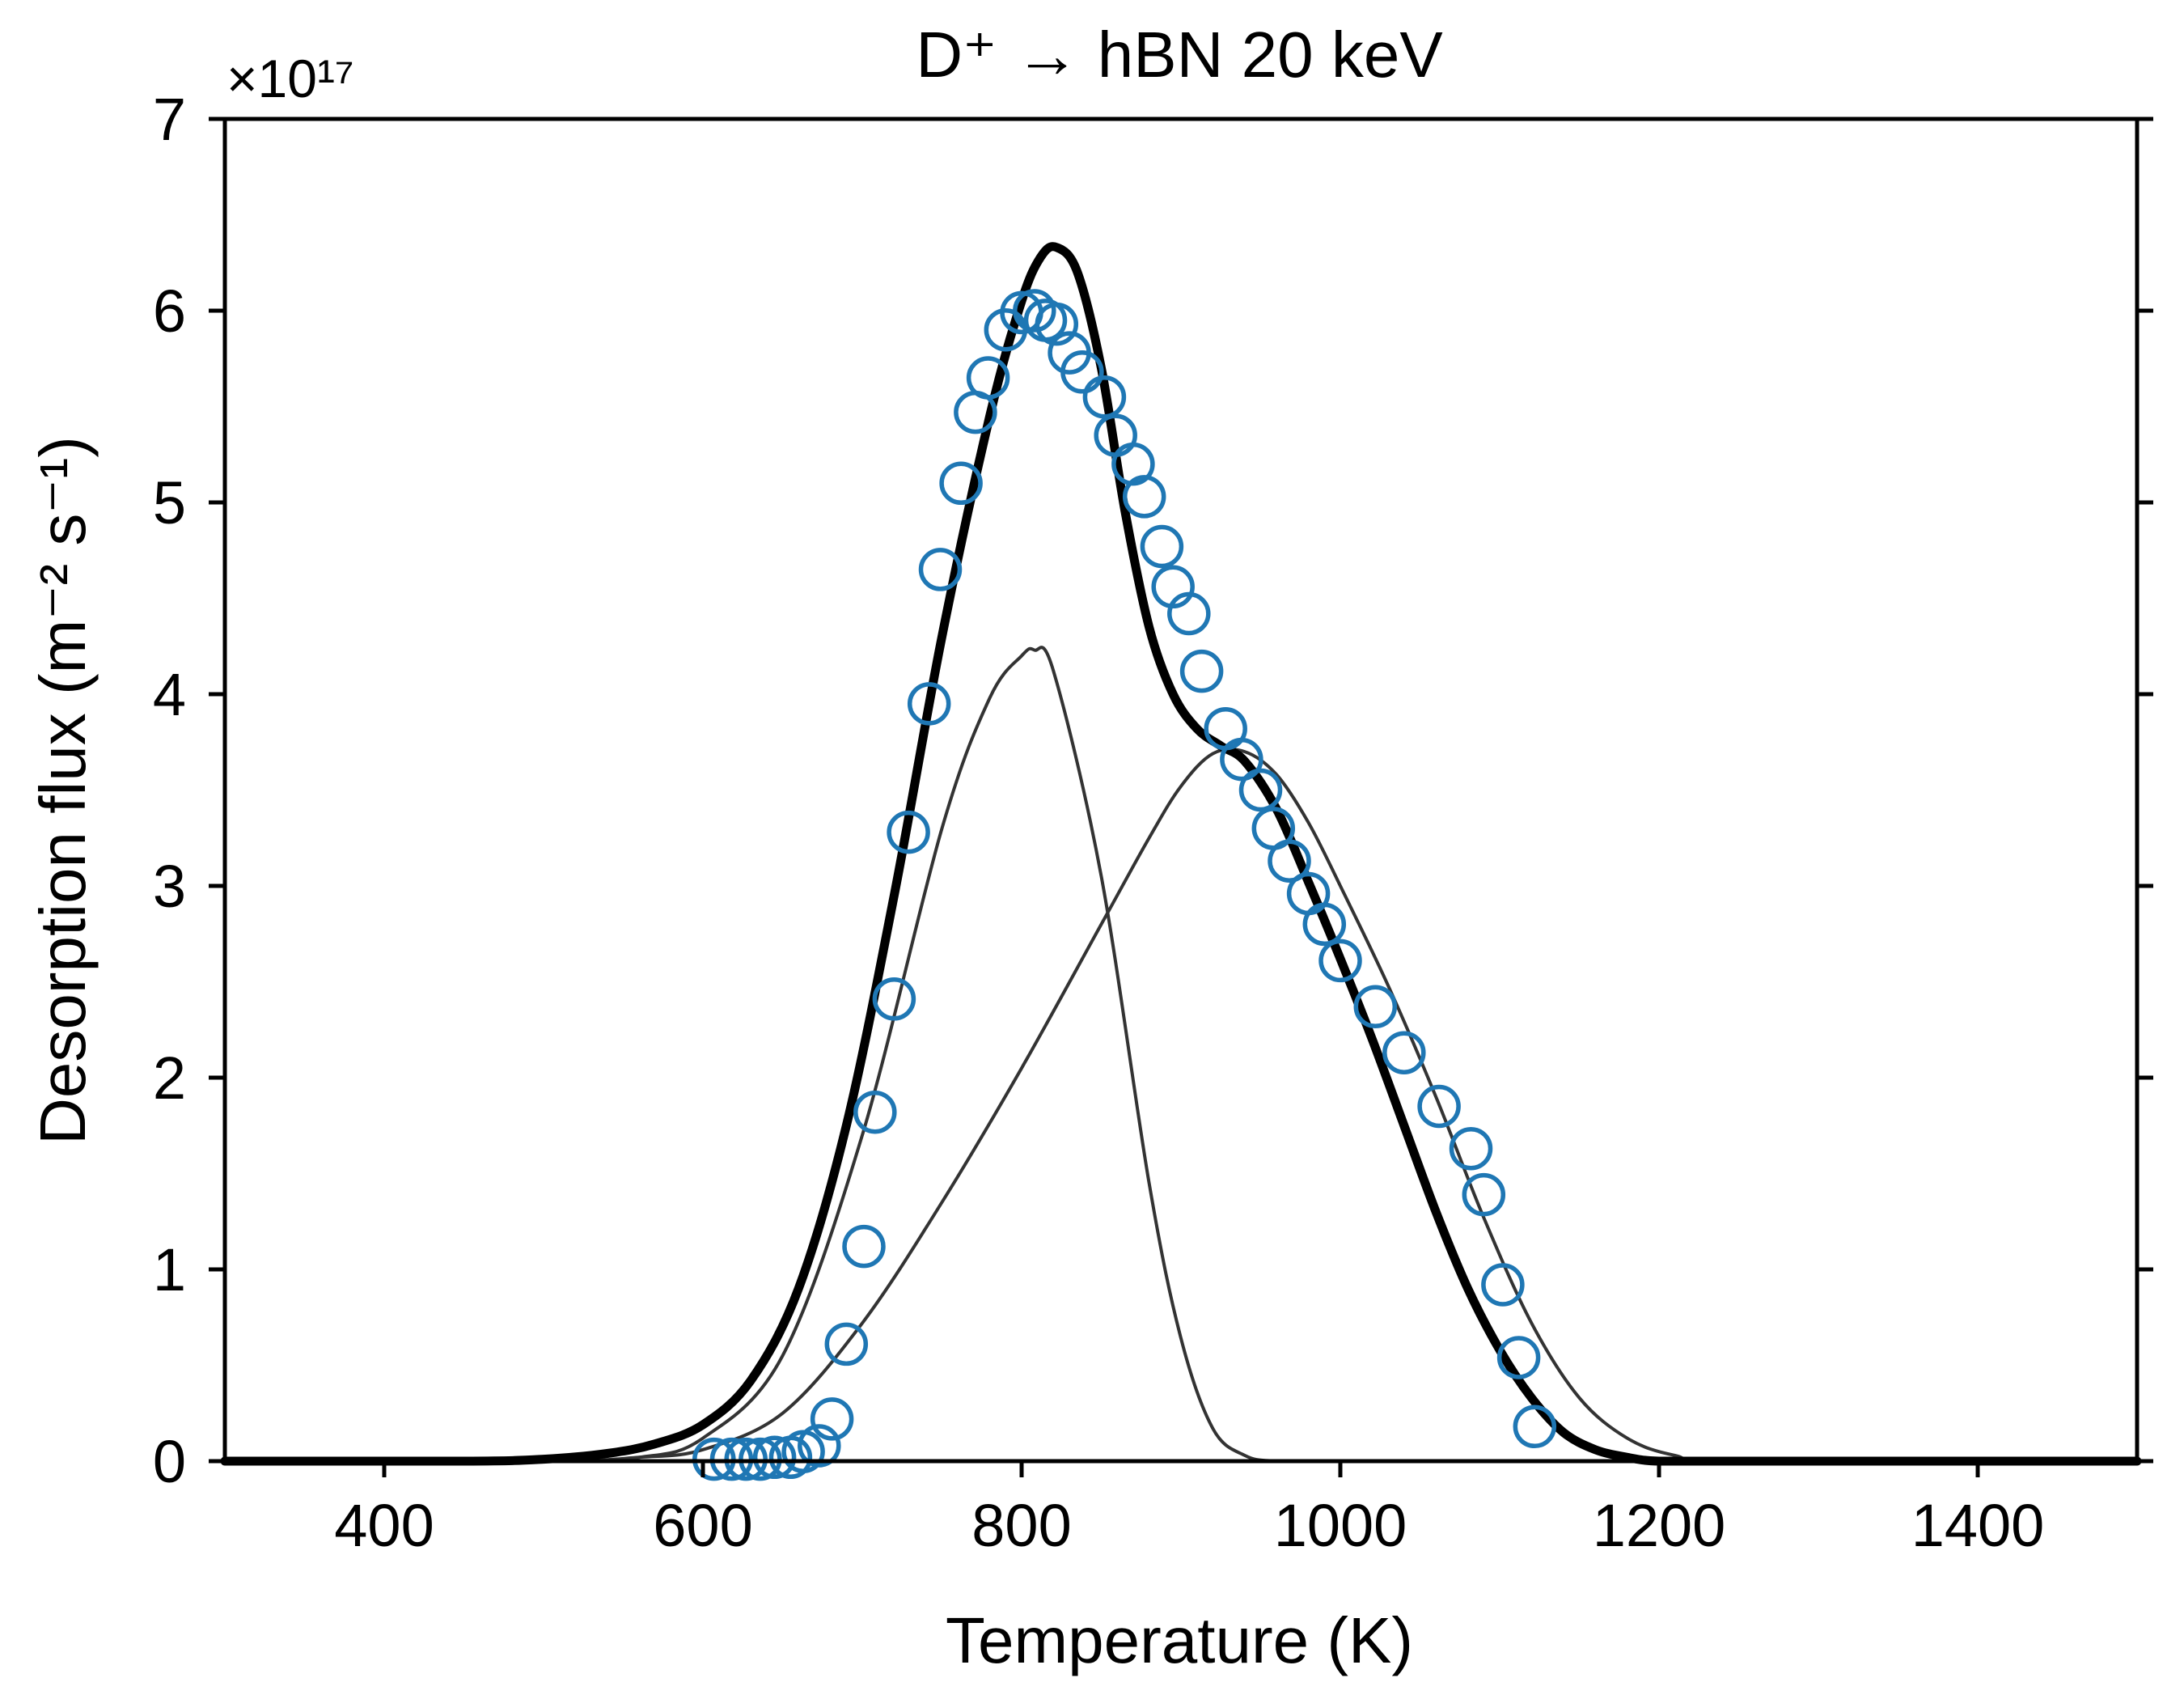 This screenshot has height=1699, width=2184. What do you see at coordinates (169, 119) in the screenshot?
I see `y-tick-label: 7` at bounding box center [169, 119].